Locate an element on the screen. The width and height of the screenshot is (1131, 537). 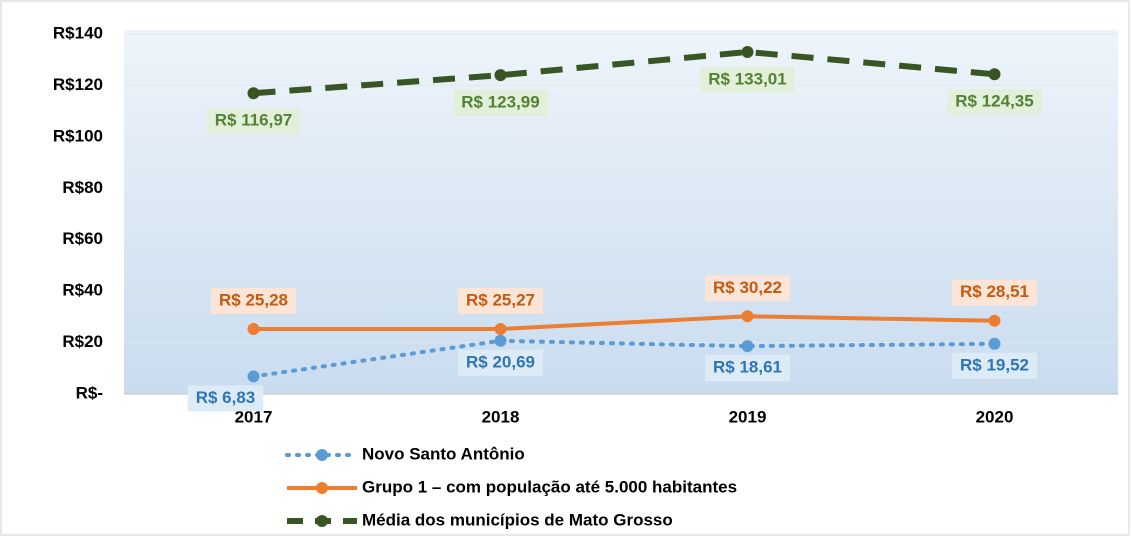
data-label-text: R$ 28,51 is located at coordinates (994, 291).